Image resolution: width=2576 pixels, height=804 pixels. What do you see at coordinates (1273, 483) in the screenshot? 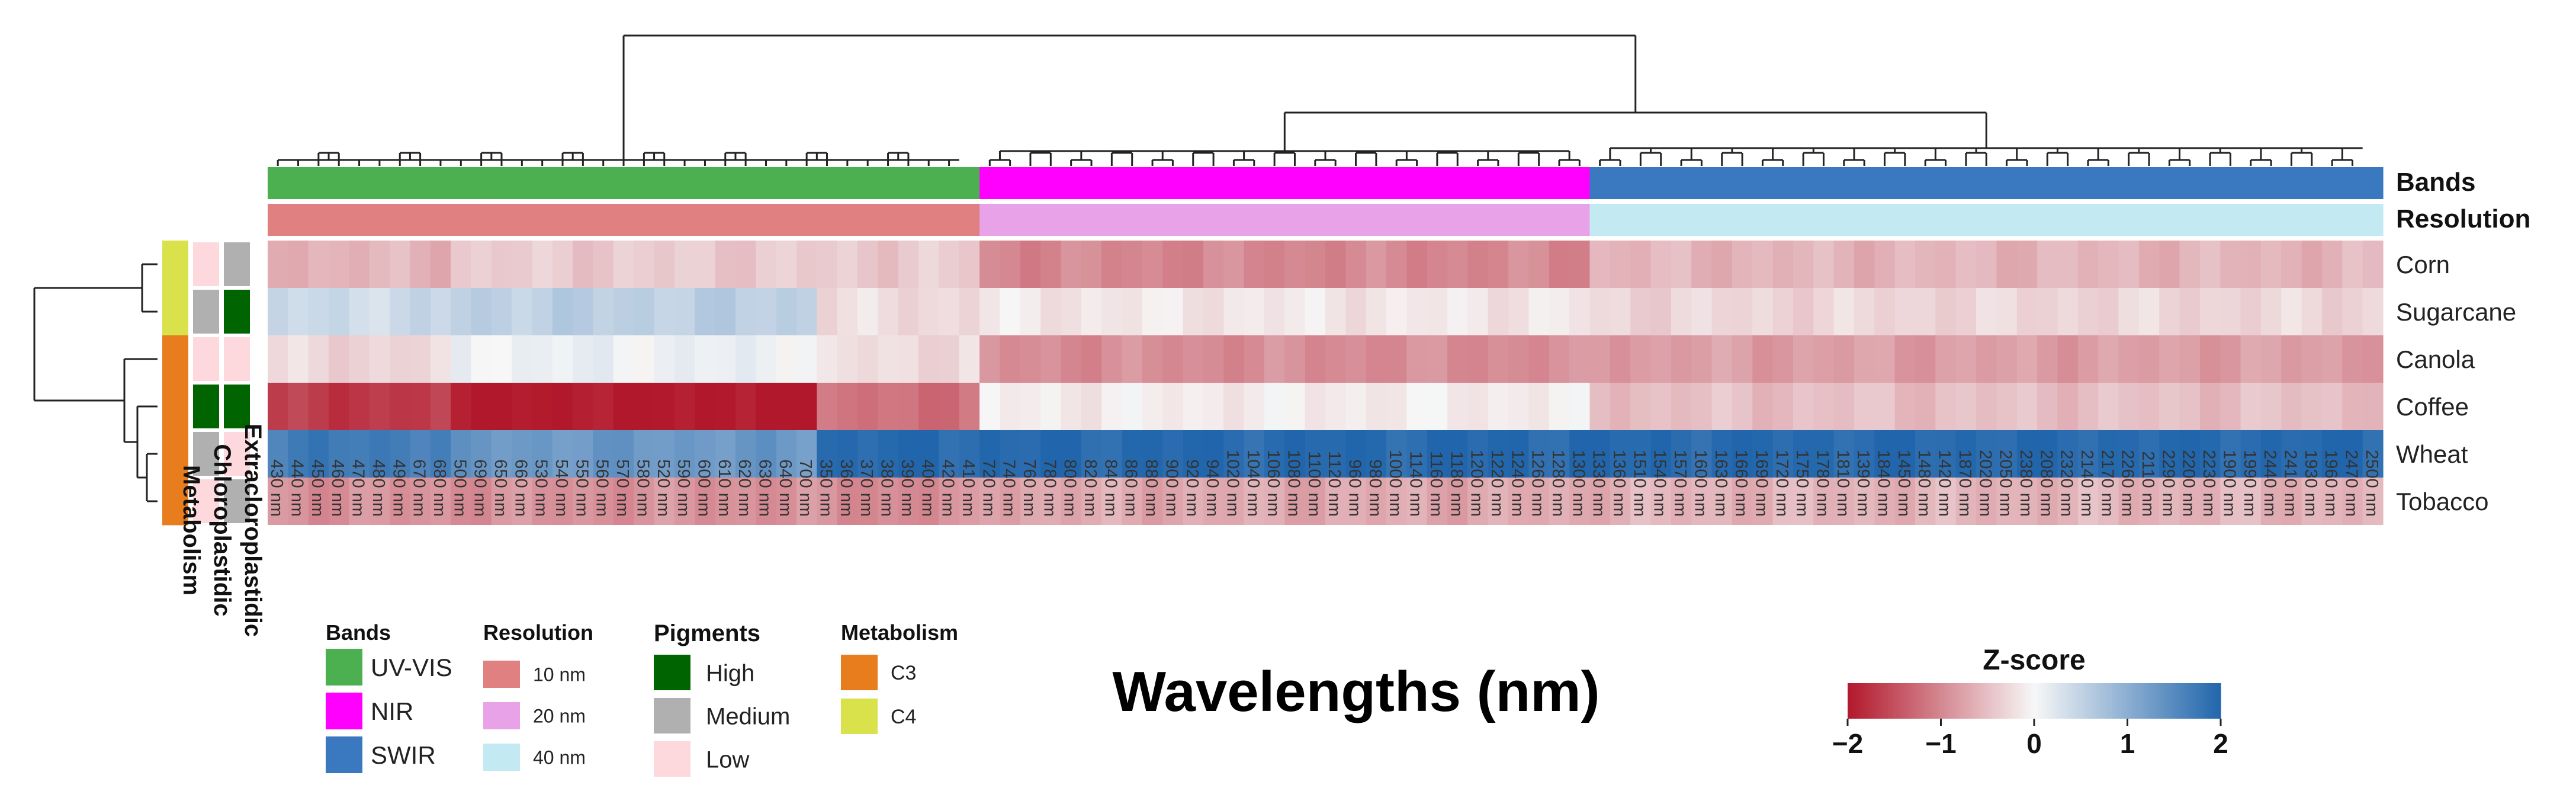
I see `column-tick-label: 1060 nm` at bounding box center [1273, 483].